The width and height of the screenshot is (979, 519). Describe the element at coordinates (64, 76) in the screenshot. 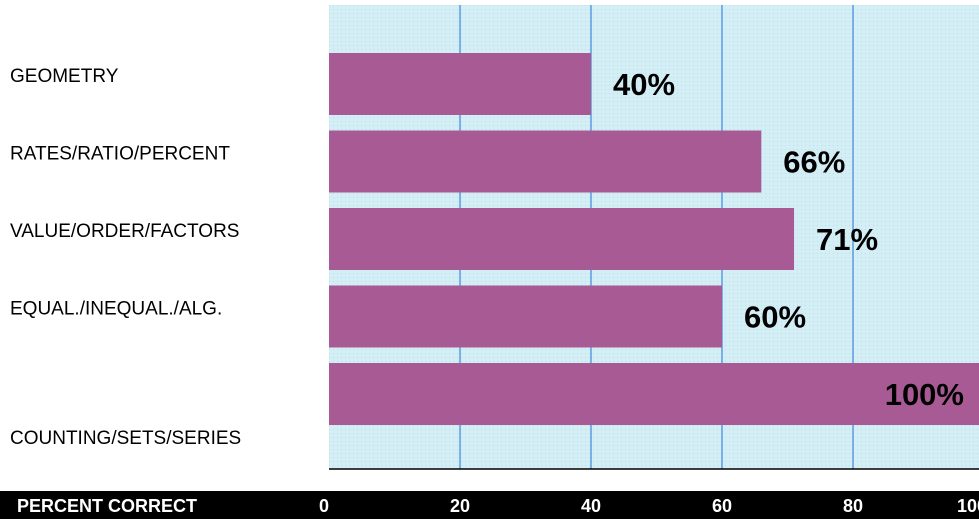

I see `category-label: GEOMETRY` at that location.